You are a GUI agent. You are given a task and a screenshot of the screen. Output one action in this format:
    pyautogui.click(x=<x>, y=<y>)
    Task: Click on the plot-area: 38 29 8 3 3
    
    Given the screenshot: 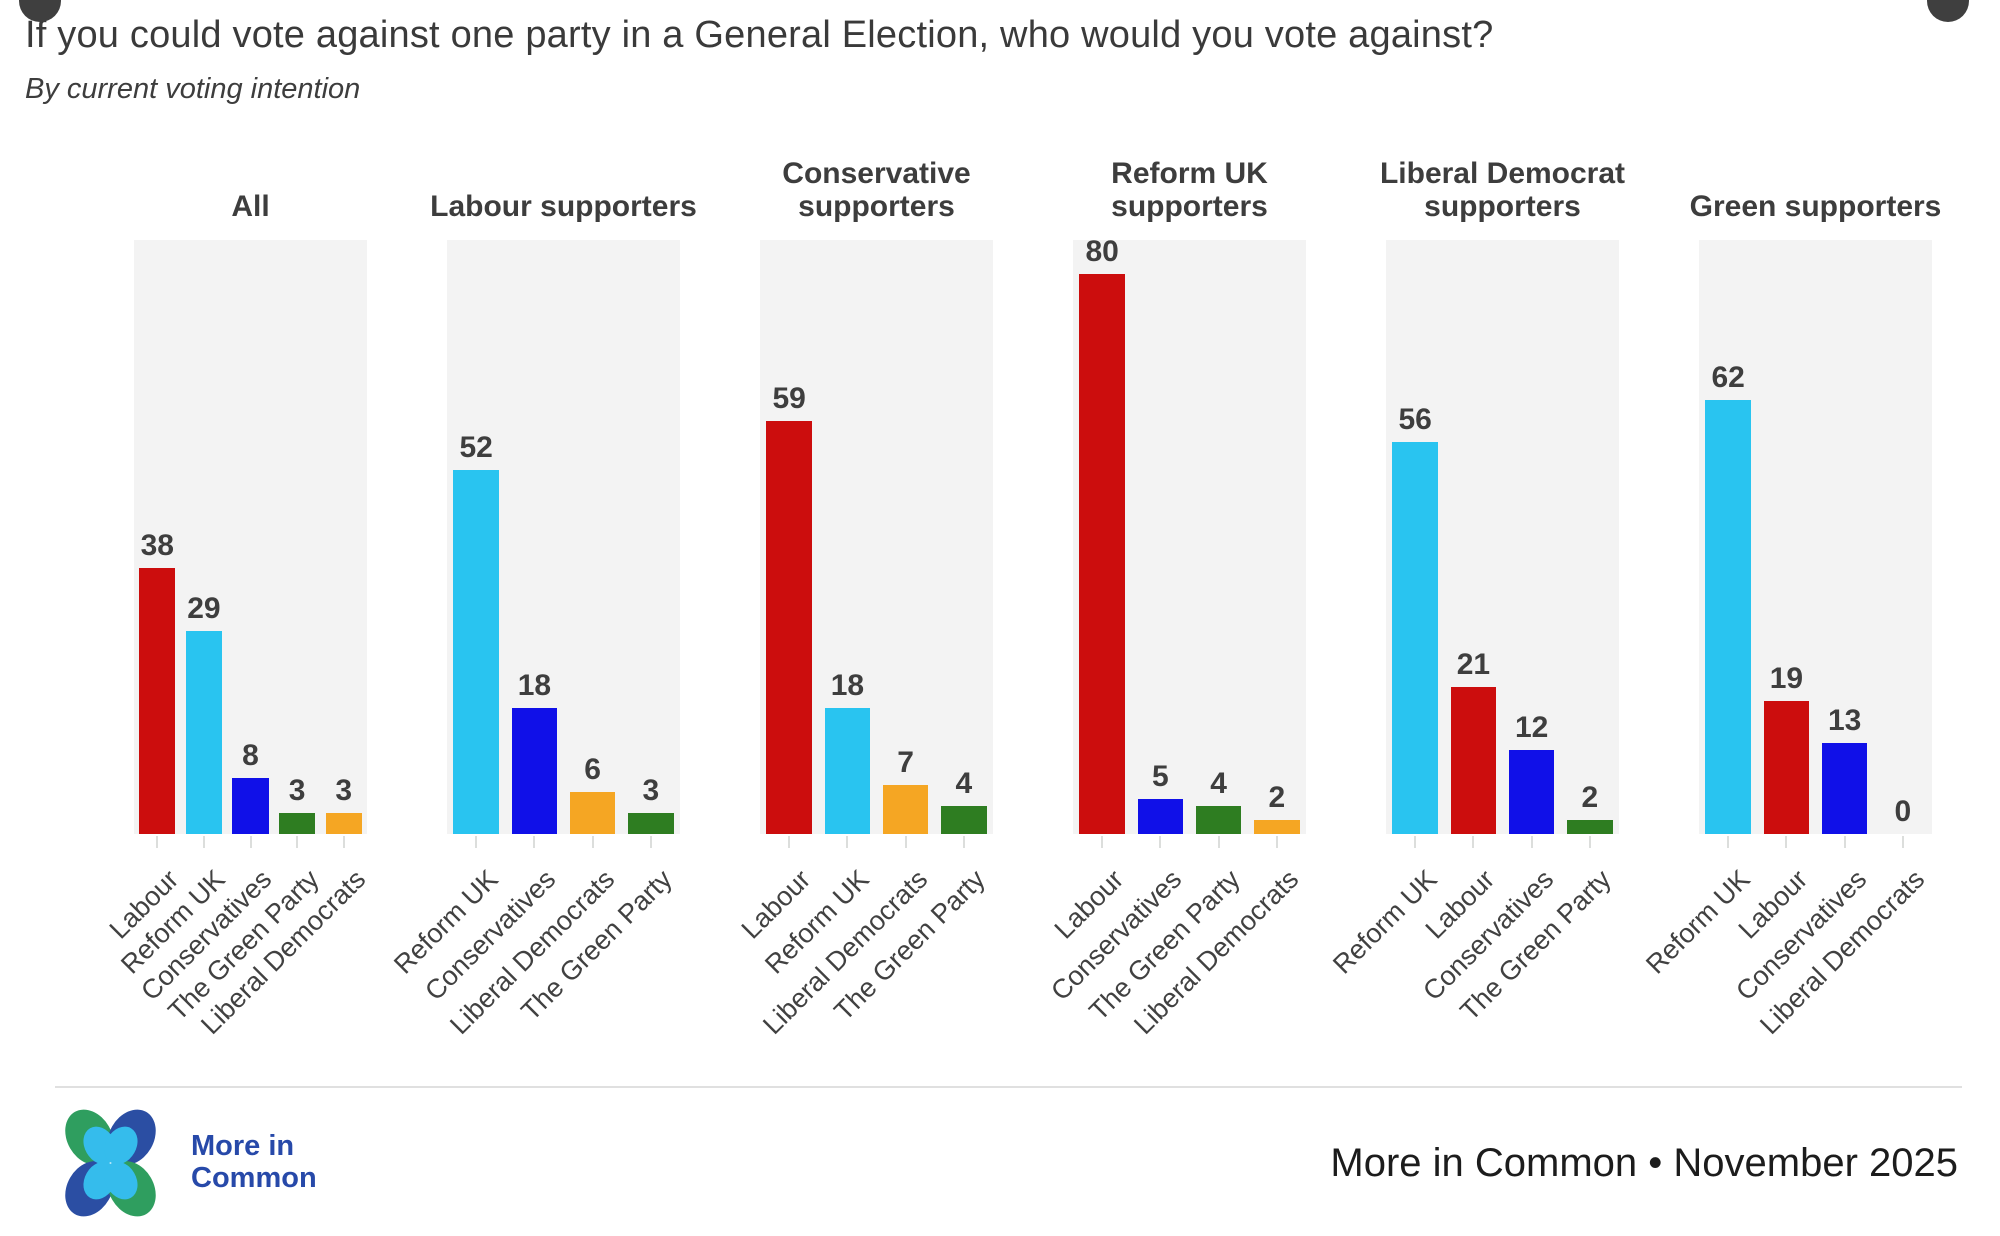 What is the action you would take?
    pyautogui.click(x=250, y=537)
    